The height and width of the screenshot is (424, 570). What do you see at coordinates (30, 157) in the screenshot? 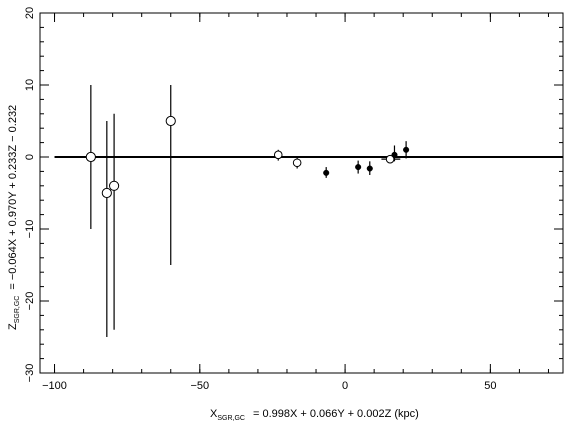
I see `y-tick-label: 0` at bounding box center [30, 157].